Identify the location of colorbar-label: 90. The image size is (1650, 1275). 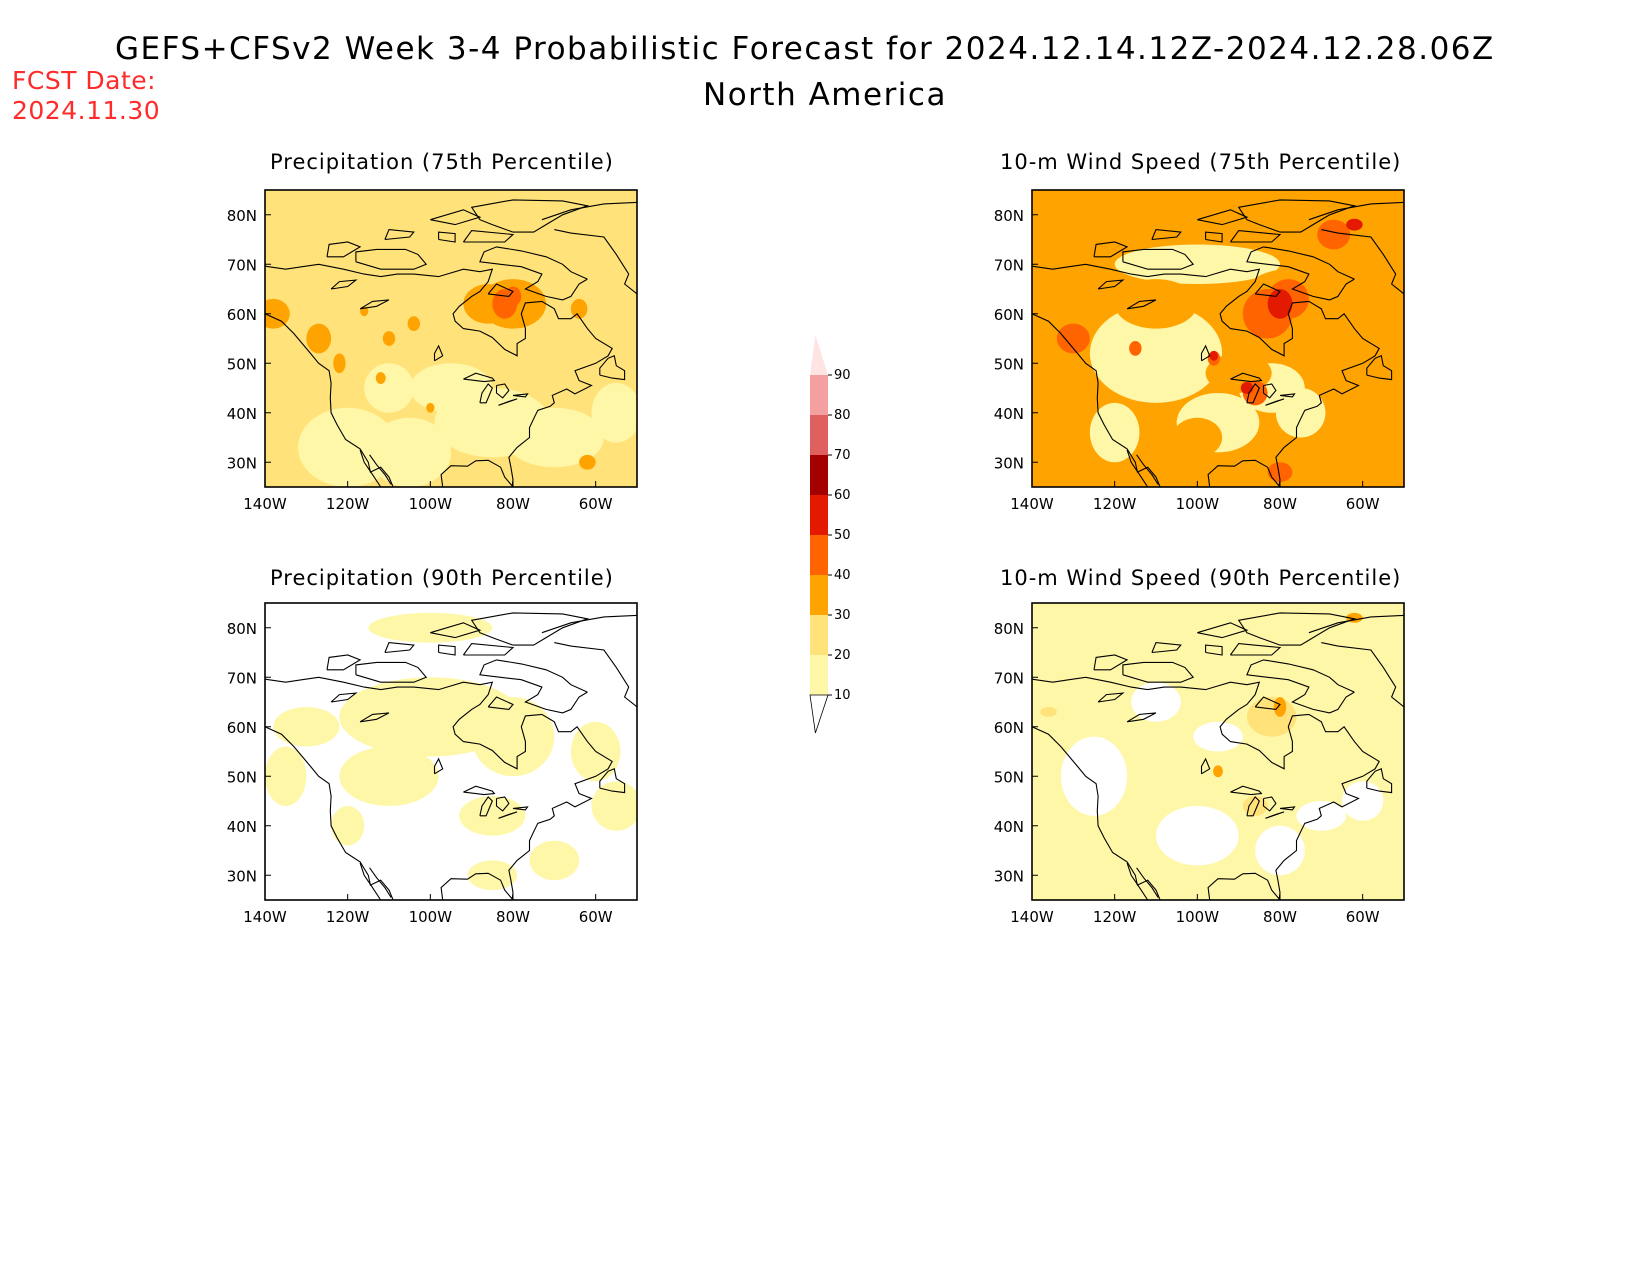
(842, 375).